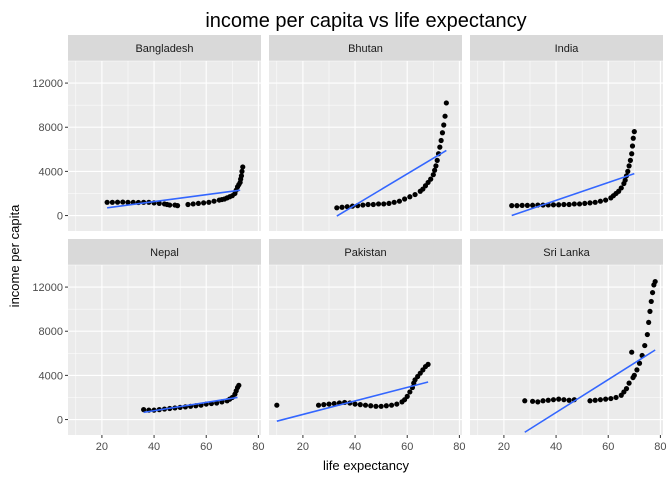 This screenshot has width=672, height=480. What do you see at coordinates (365, 21) in the screenshot?
I see `chart-title: income per capita vs life expectancy` at bounding box center [365, 21].